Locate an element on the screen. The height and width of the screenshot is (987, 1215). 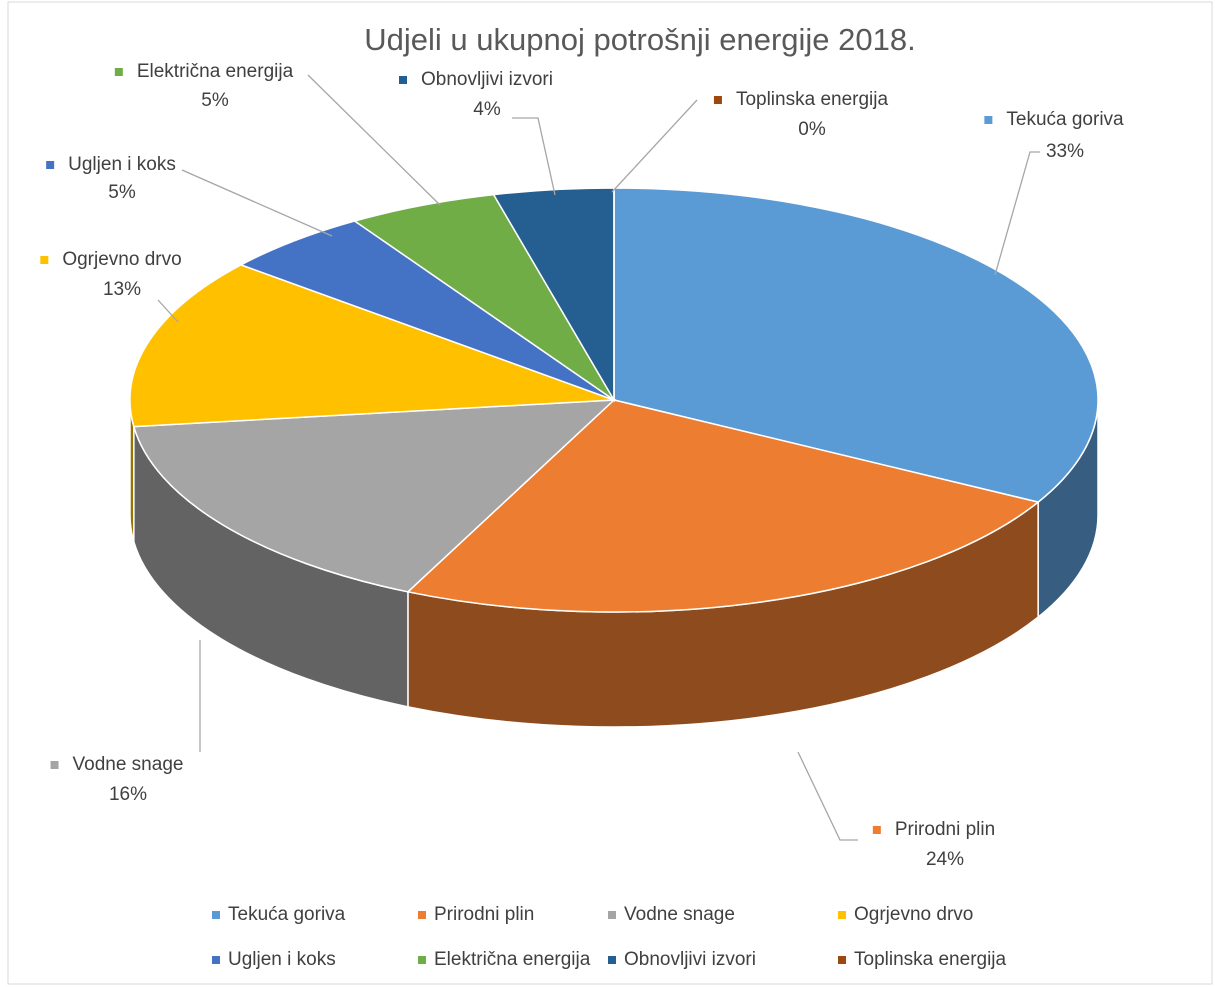
legend-label: Vodne snage is located at coordinates (679, 914).